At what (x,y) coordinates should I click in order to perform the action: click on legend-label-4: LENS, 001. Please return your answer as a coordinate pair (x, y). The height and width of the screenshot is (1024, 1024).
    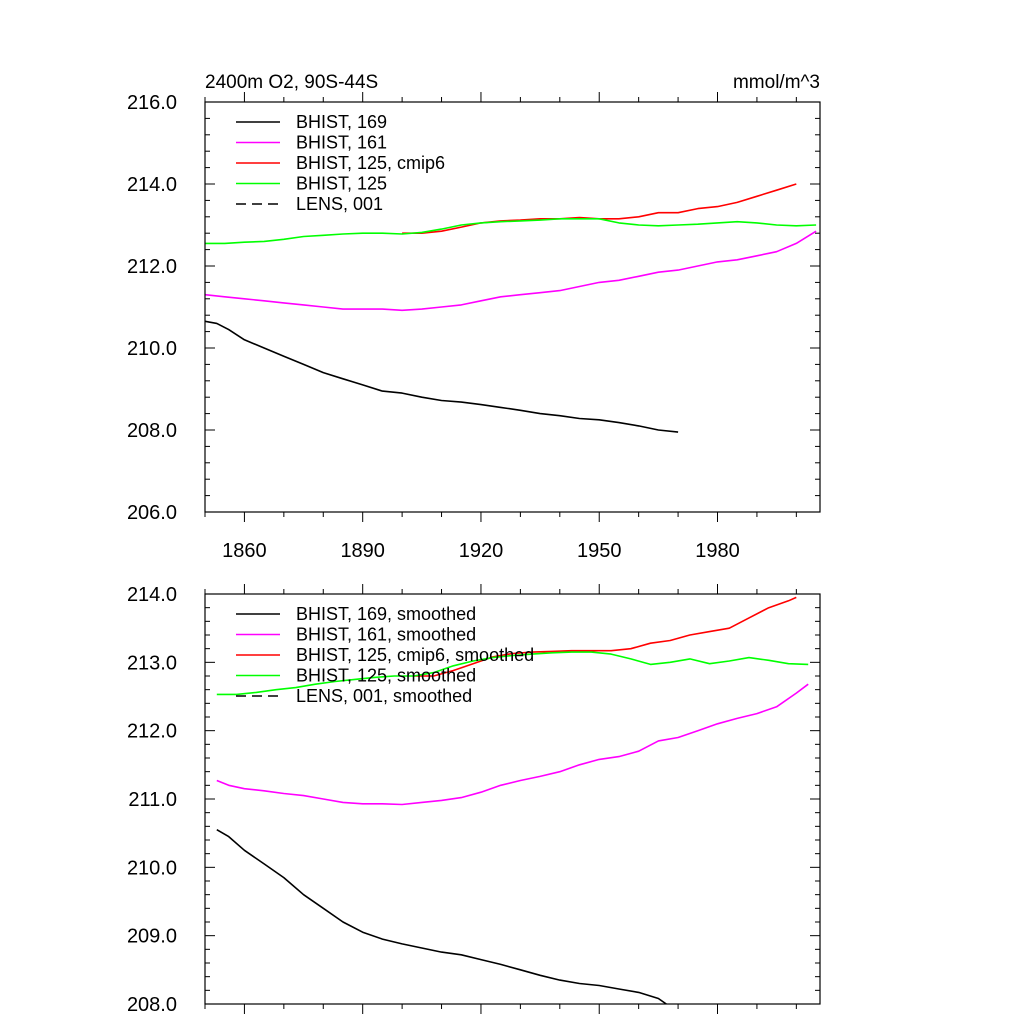
    Looking at the image, I should click on (339, 204).